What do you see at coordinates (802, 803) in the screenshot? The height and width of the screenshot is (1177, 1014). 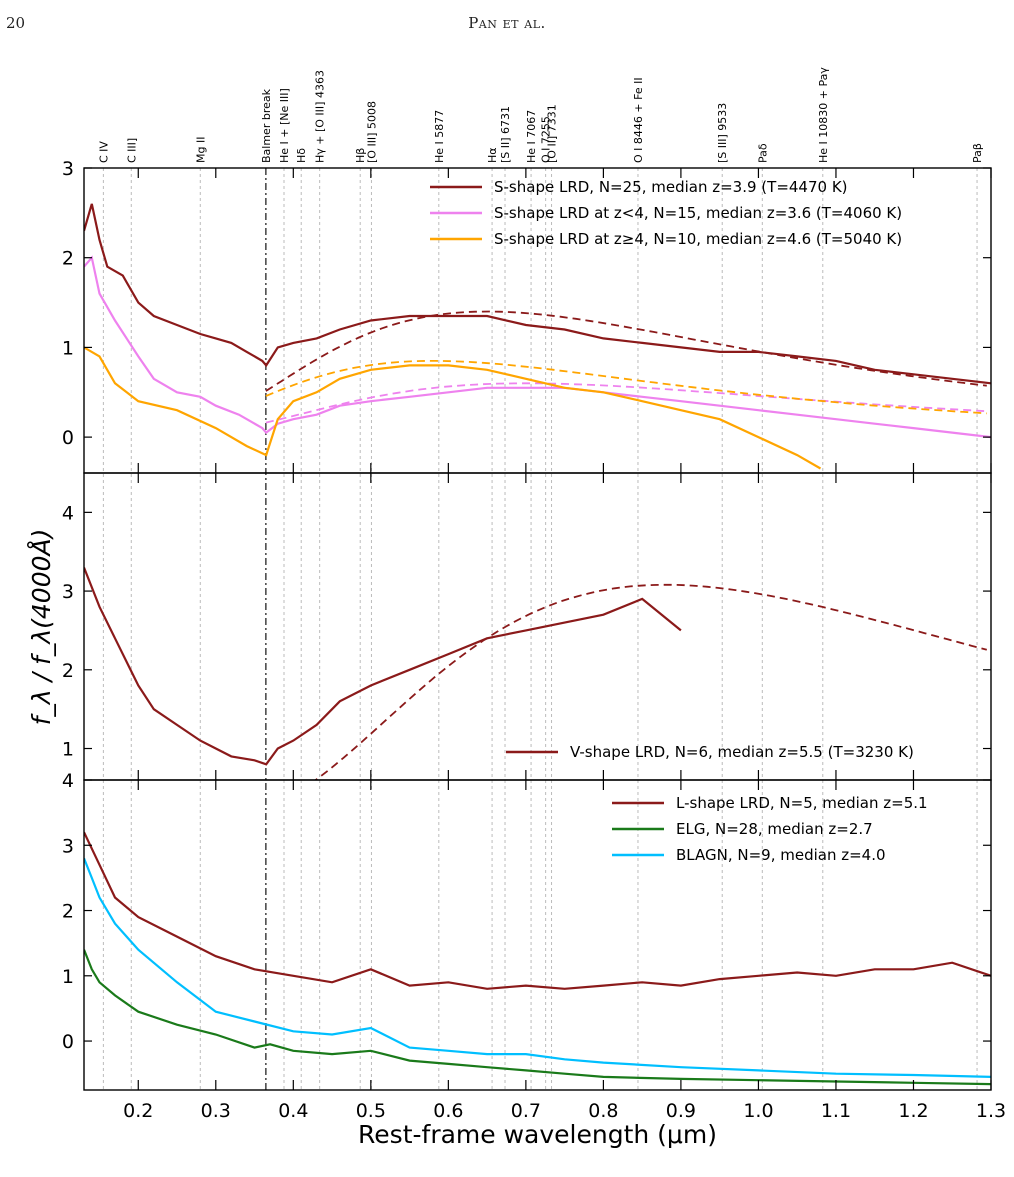 I see `legend-entry: L-shape LRD, N=5, median z=5.1` at bounding box center [802, 803].